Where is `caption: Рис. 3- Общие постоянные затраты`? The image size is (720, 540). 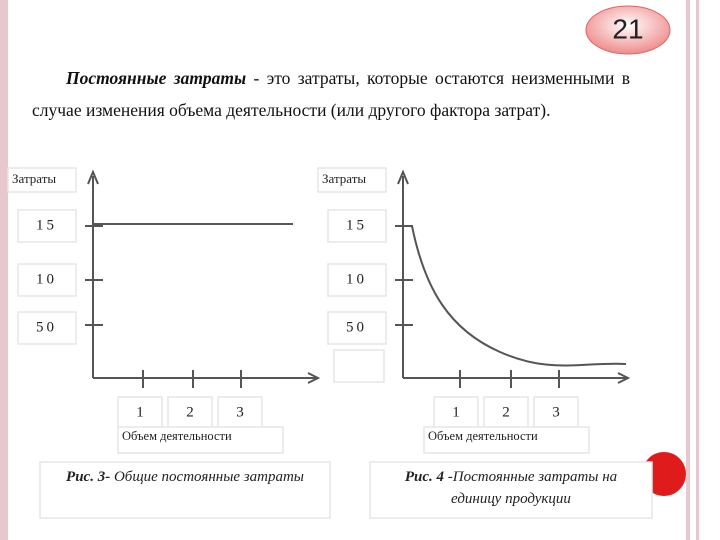 caption: Рис. 3- Общие постоянные затраты is located at coordinates (185, 477).